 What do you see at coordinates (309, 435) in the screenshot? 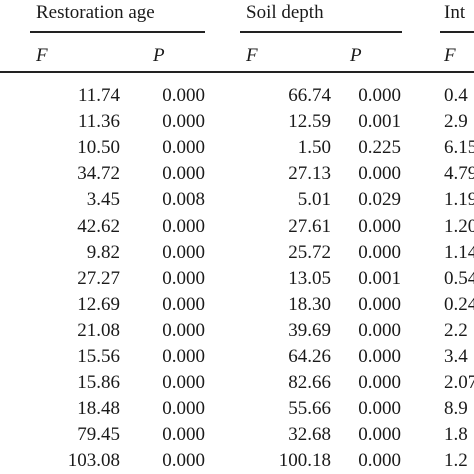
I see `cell: 32.68` at bounding box center [309, 435].